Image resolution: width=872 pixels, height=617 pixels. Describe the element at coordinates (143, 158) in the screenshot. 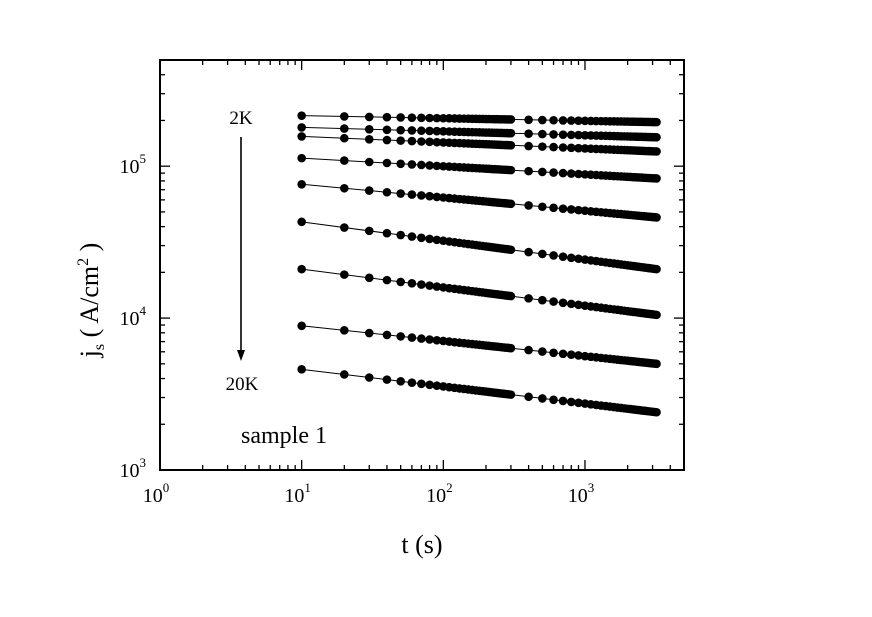

I see `y-tick-exp: 5` at that location.